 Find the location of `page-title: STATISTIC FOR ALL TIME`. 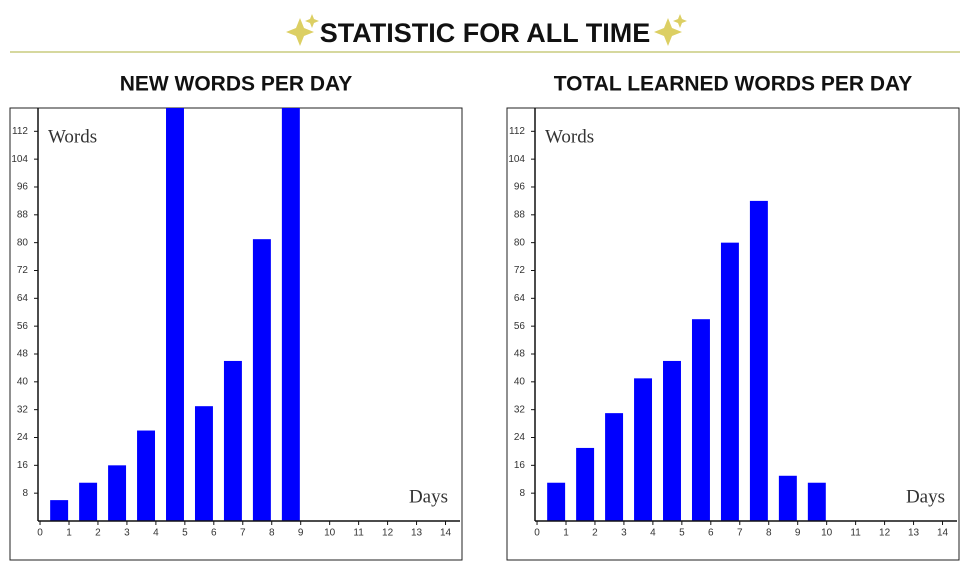

page-title: STATISTIC FOR ALL TIME is located at coordinates (485, 33).